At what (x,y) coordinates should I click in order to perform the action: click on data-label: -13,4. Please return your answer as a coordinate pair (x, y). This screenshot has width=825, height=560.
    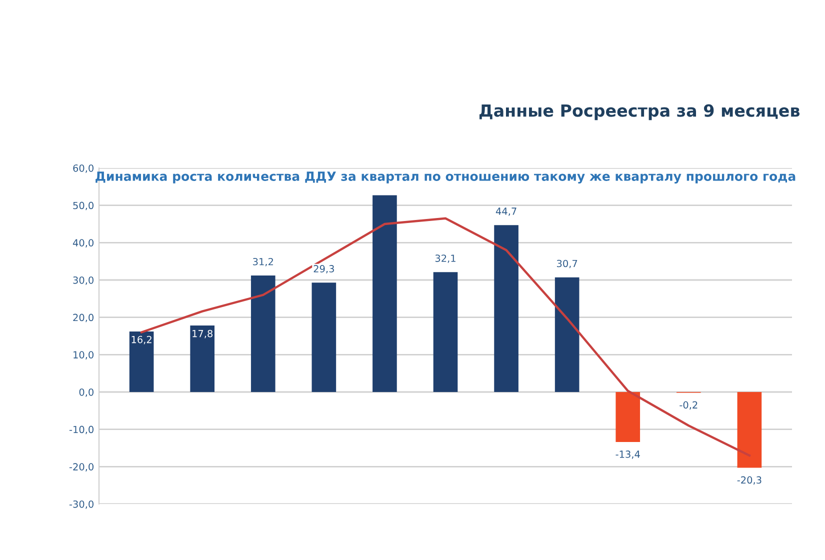
    Looking at the image, I should click on (628, 454).